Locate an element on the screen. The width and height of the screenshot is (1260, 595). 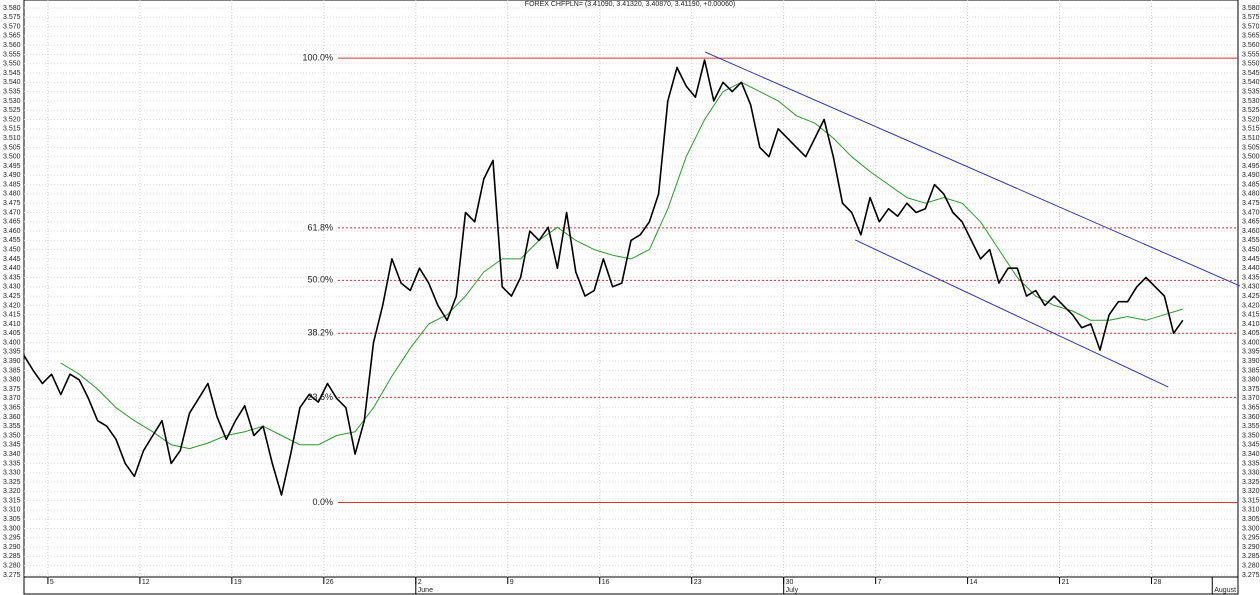
y-tick-label-right: 3.330 is located at coordinates (1251, 473).